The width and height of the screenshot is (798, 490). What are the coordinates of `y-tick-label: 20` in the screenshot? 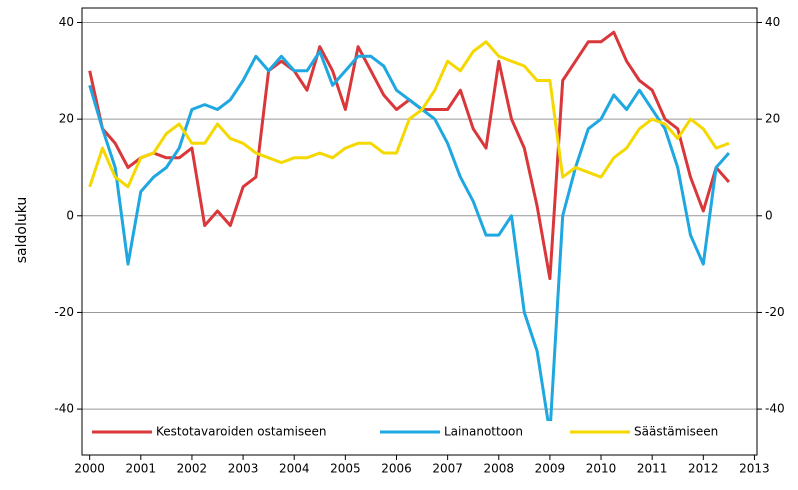 It's located at (66, 119).